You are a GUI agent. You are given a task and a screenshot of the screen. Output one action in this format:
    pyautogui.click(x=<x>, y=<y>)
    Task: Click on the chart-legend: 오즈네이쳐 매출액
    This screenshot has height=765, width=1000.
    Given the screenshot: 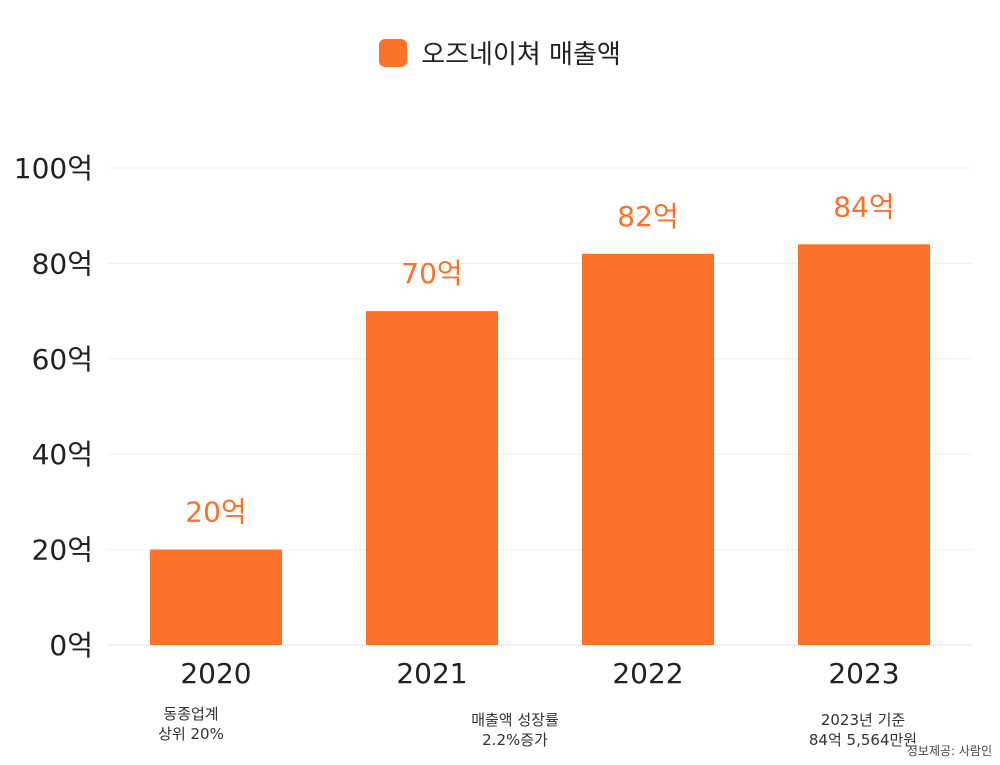 What is the action you would take?
    pyautogui.click(x=500, y=52)
    